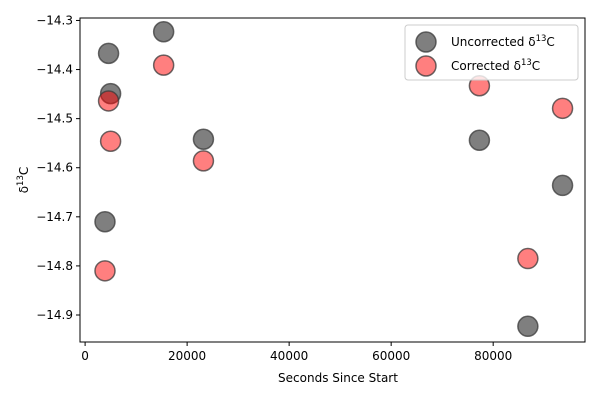  Describe the element at coordinates (54, 217) in the screenshot. I see `y-tick-label-2: −14.7` at that location.